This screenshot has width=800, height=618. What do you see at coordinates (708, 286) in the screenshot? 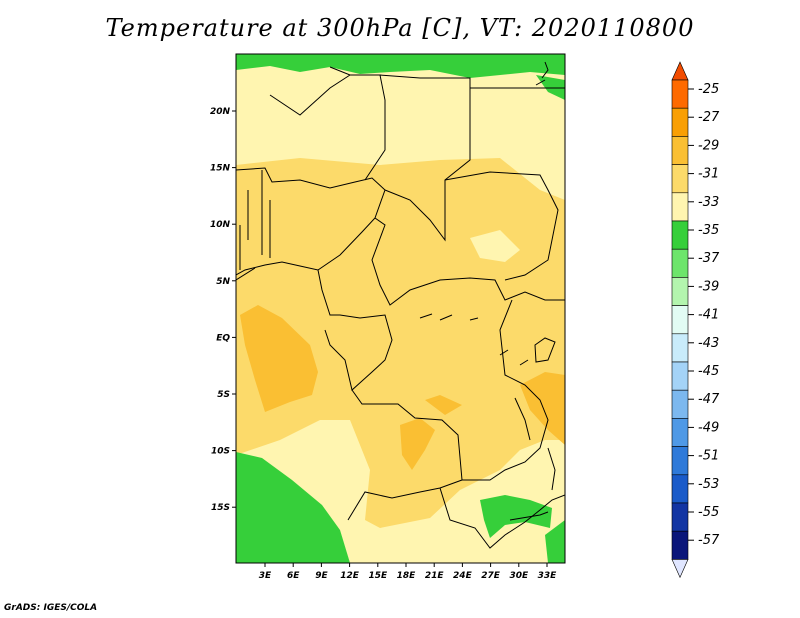
I see `colorbar-label: -39` at bounding box center [708, 286].